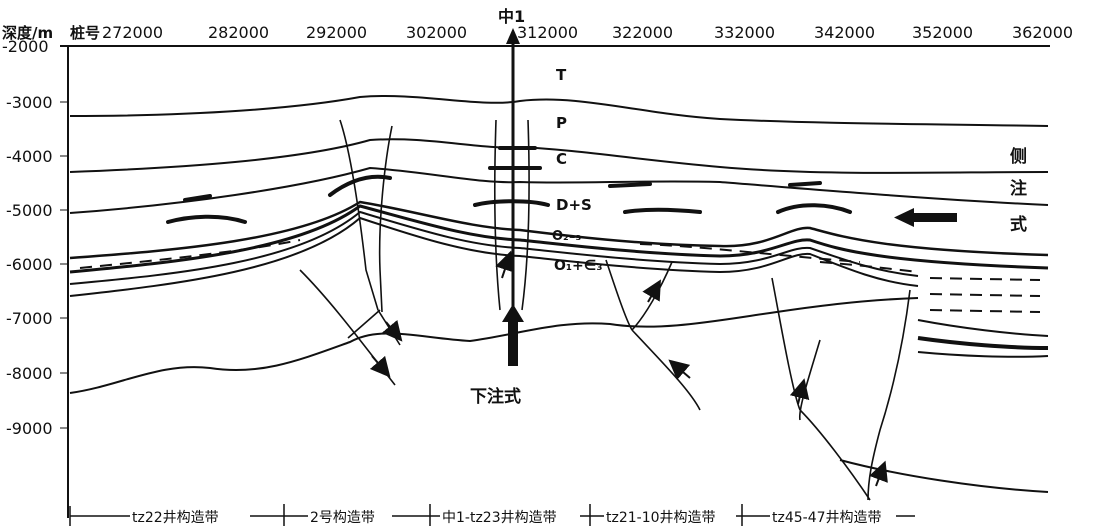  I want to click on y-tick-label: -6000, so click(29, 264).